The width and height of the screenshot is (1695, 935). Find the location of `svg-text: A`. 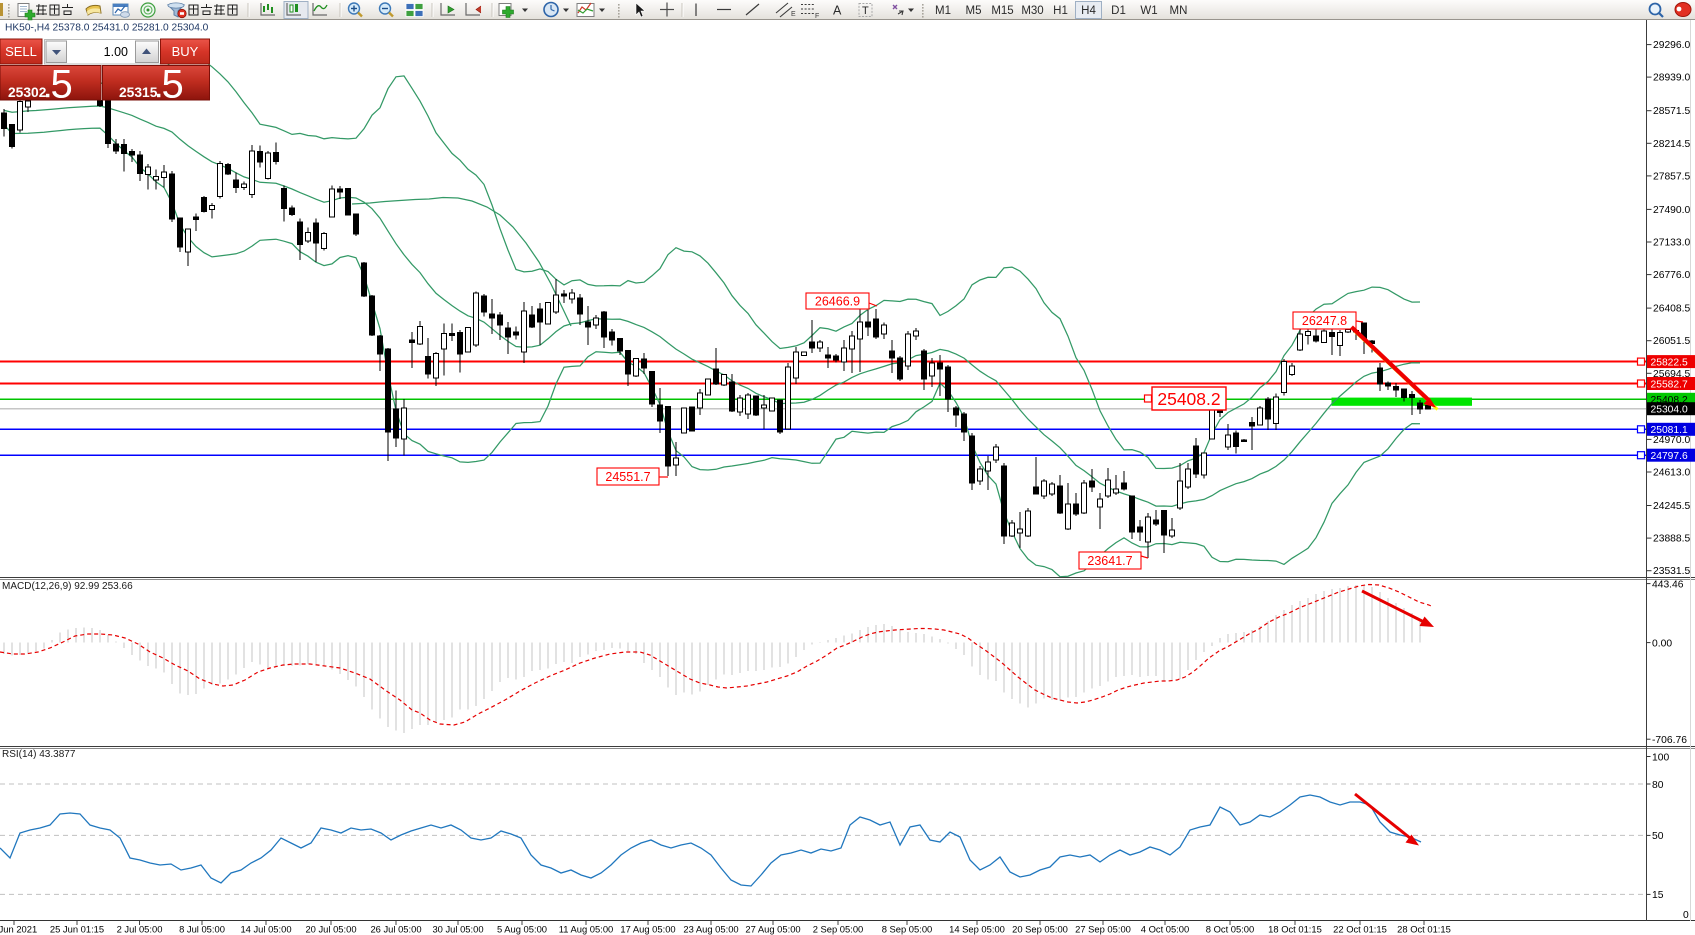

svg-text: A is located at coordinates (837, 11).